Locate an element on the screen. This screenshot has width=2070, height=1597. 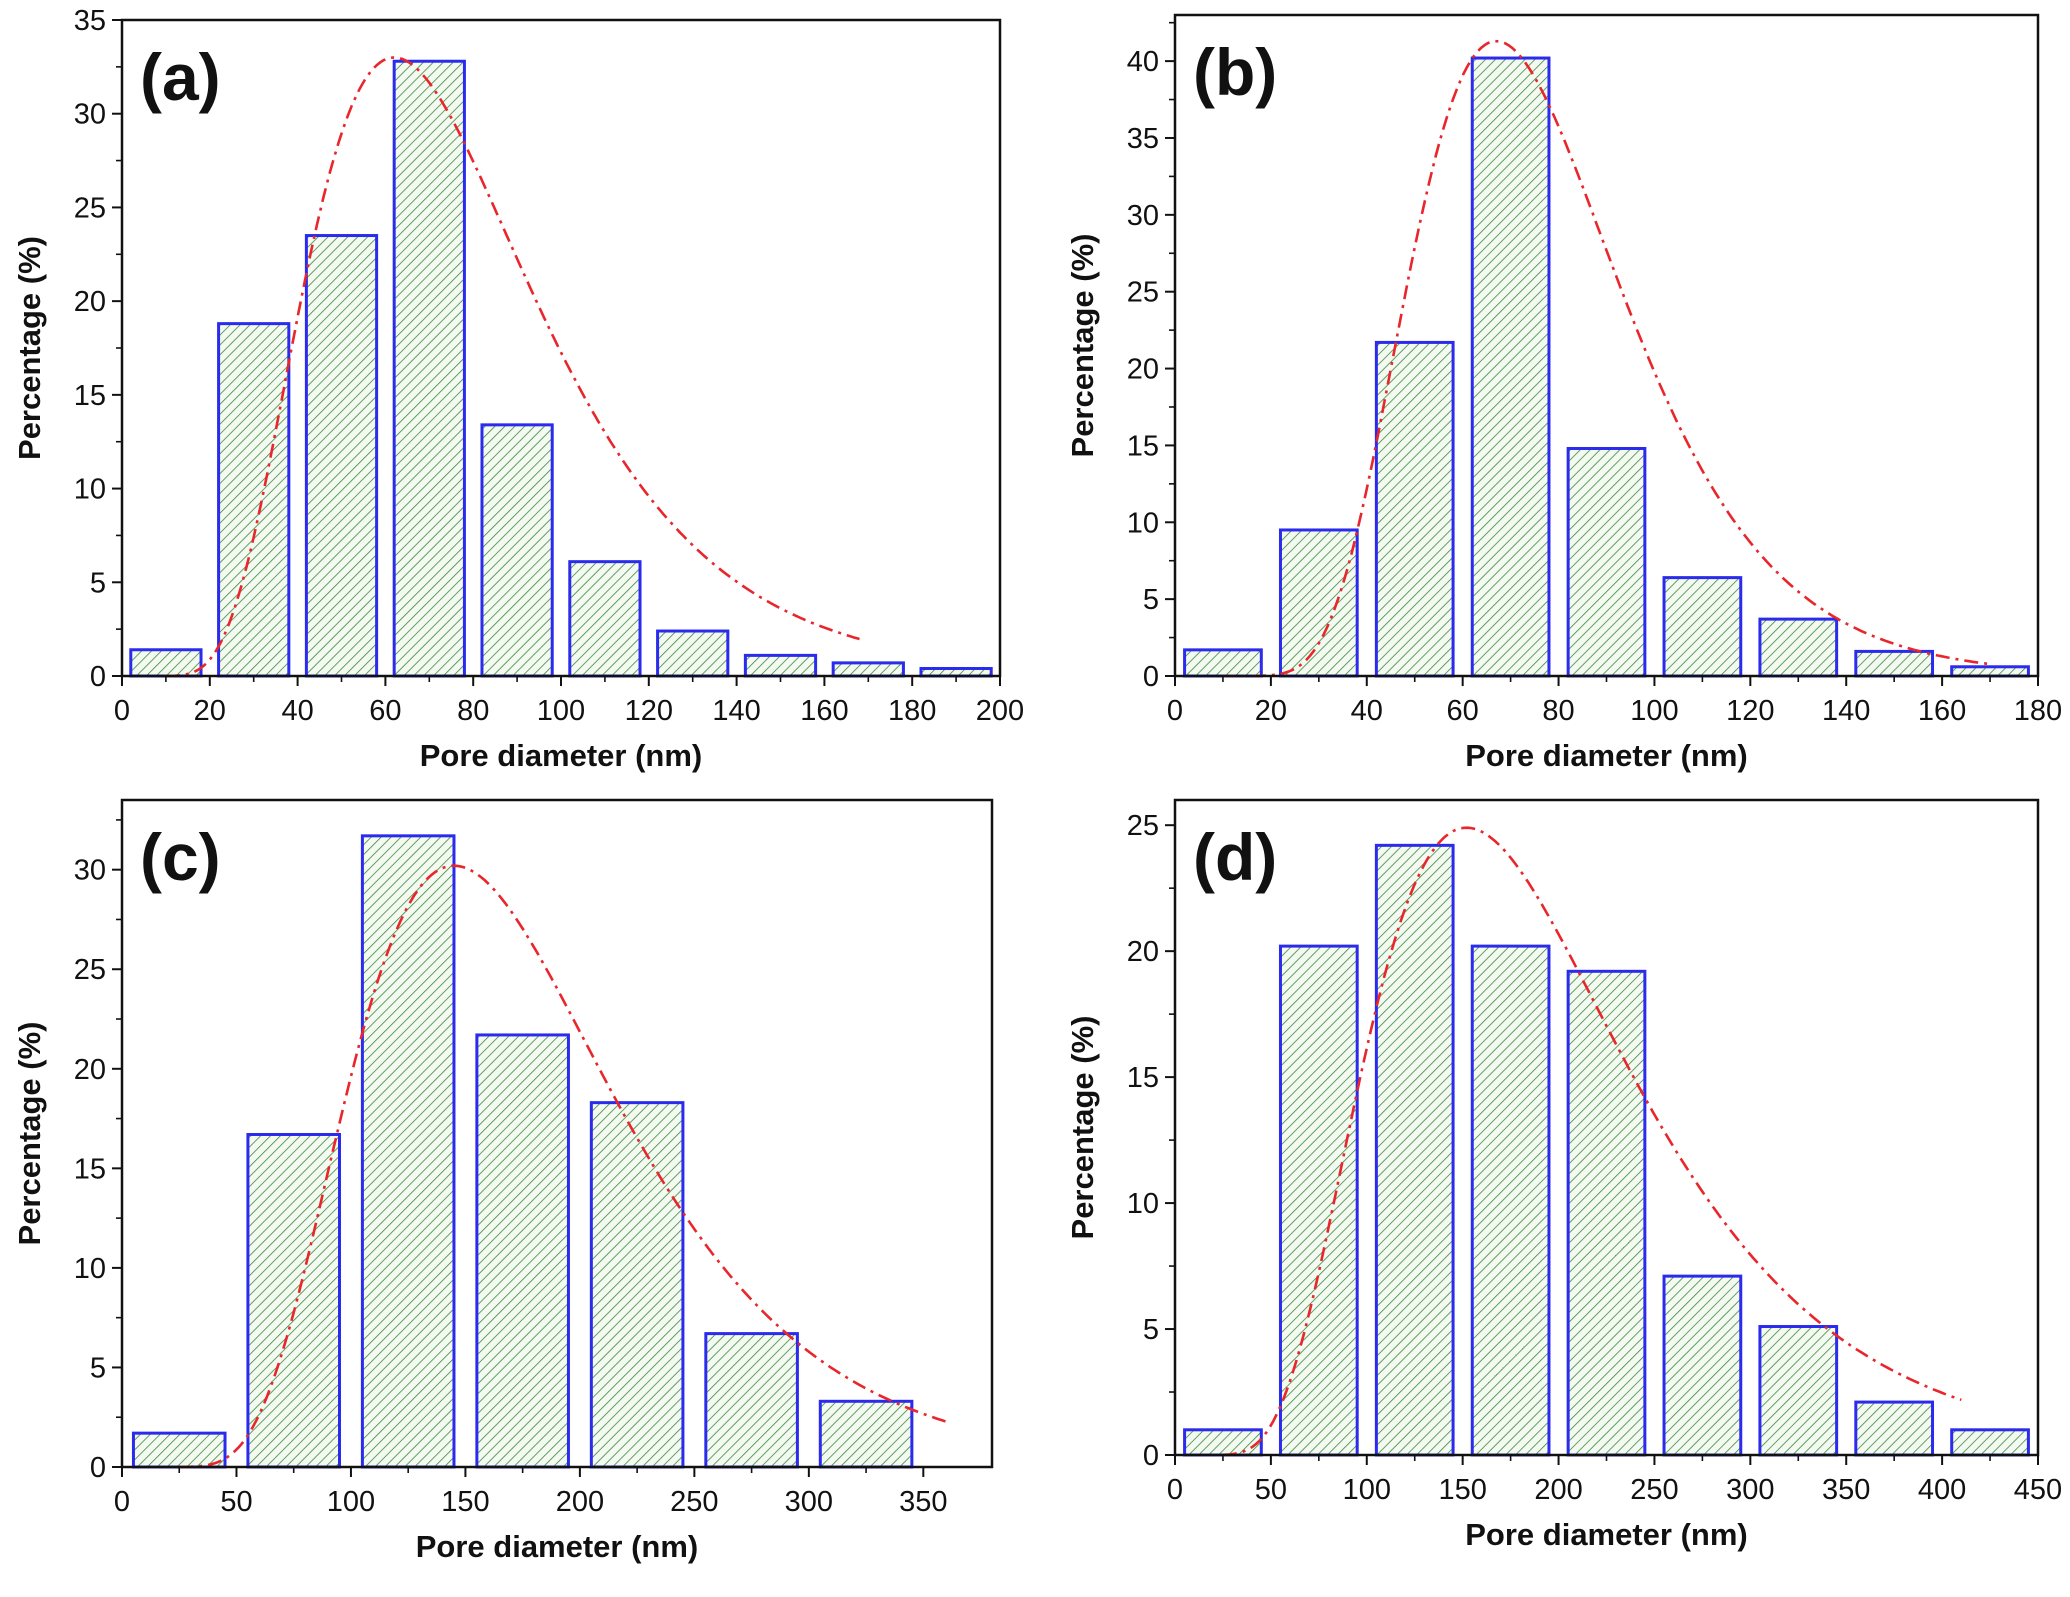
x-tick-label-c-7: 350 is located at coordinates (923, 1502).